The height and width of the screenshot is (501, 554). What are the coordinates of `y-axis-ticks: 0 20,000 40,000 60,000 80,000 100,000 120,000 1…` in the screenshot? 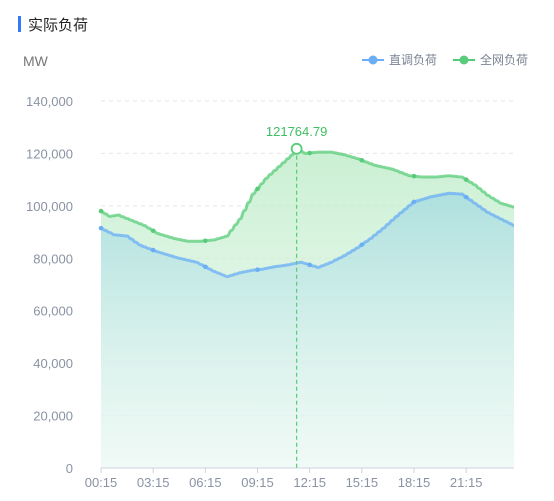 It's located at (49, 285).